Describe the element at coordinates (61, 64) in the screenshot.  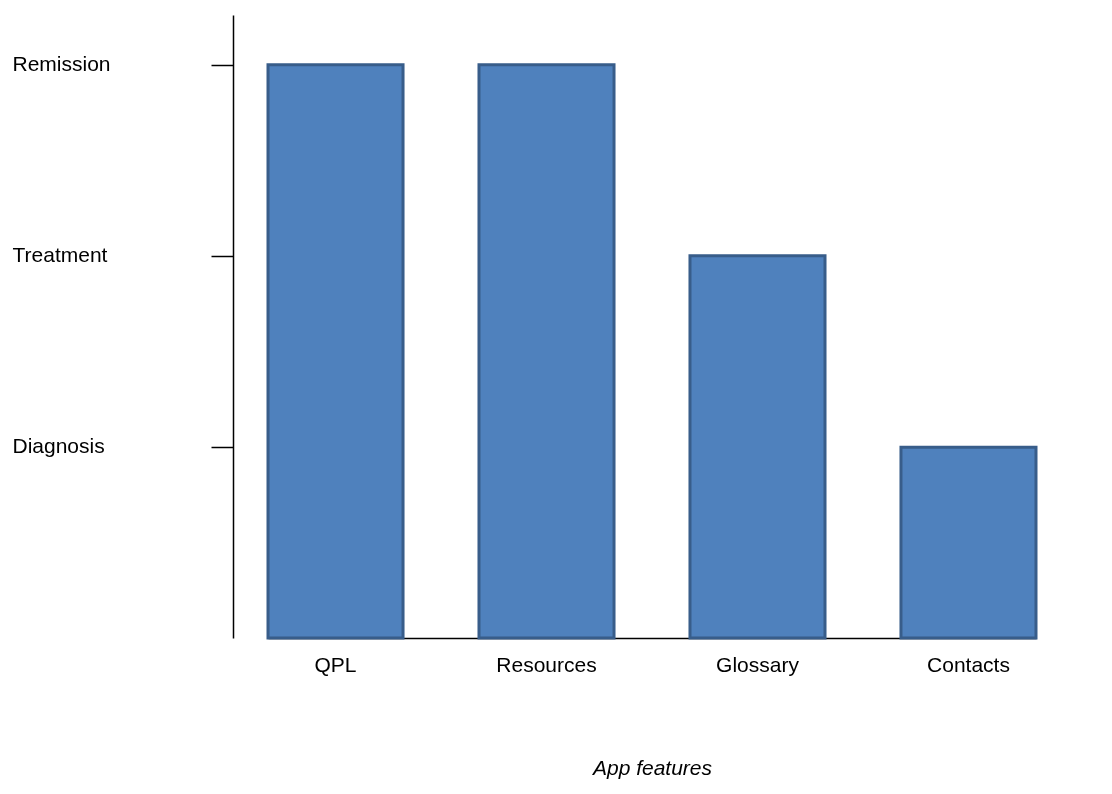
I see `text: Remission` at that location.